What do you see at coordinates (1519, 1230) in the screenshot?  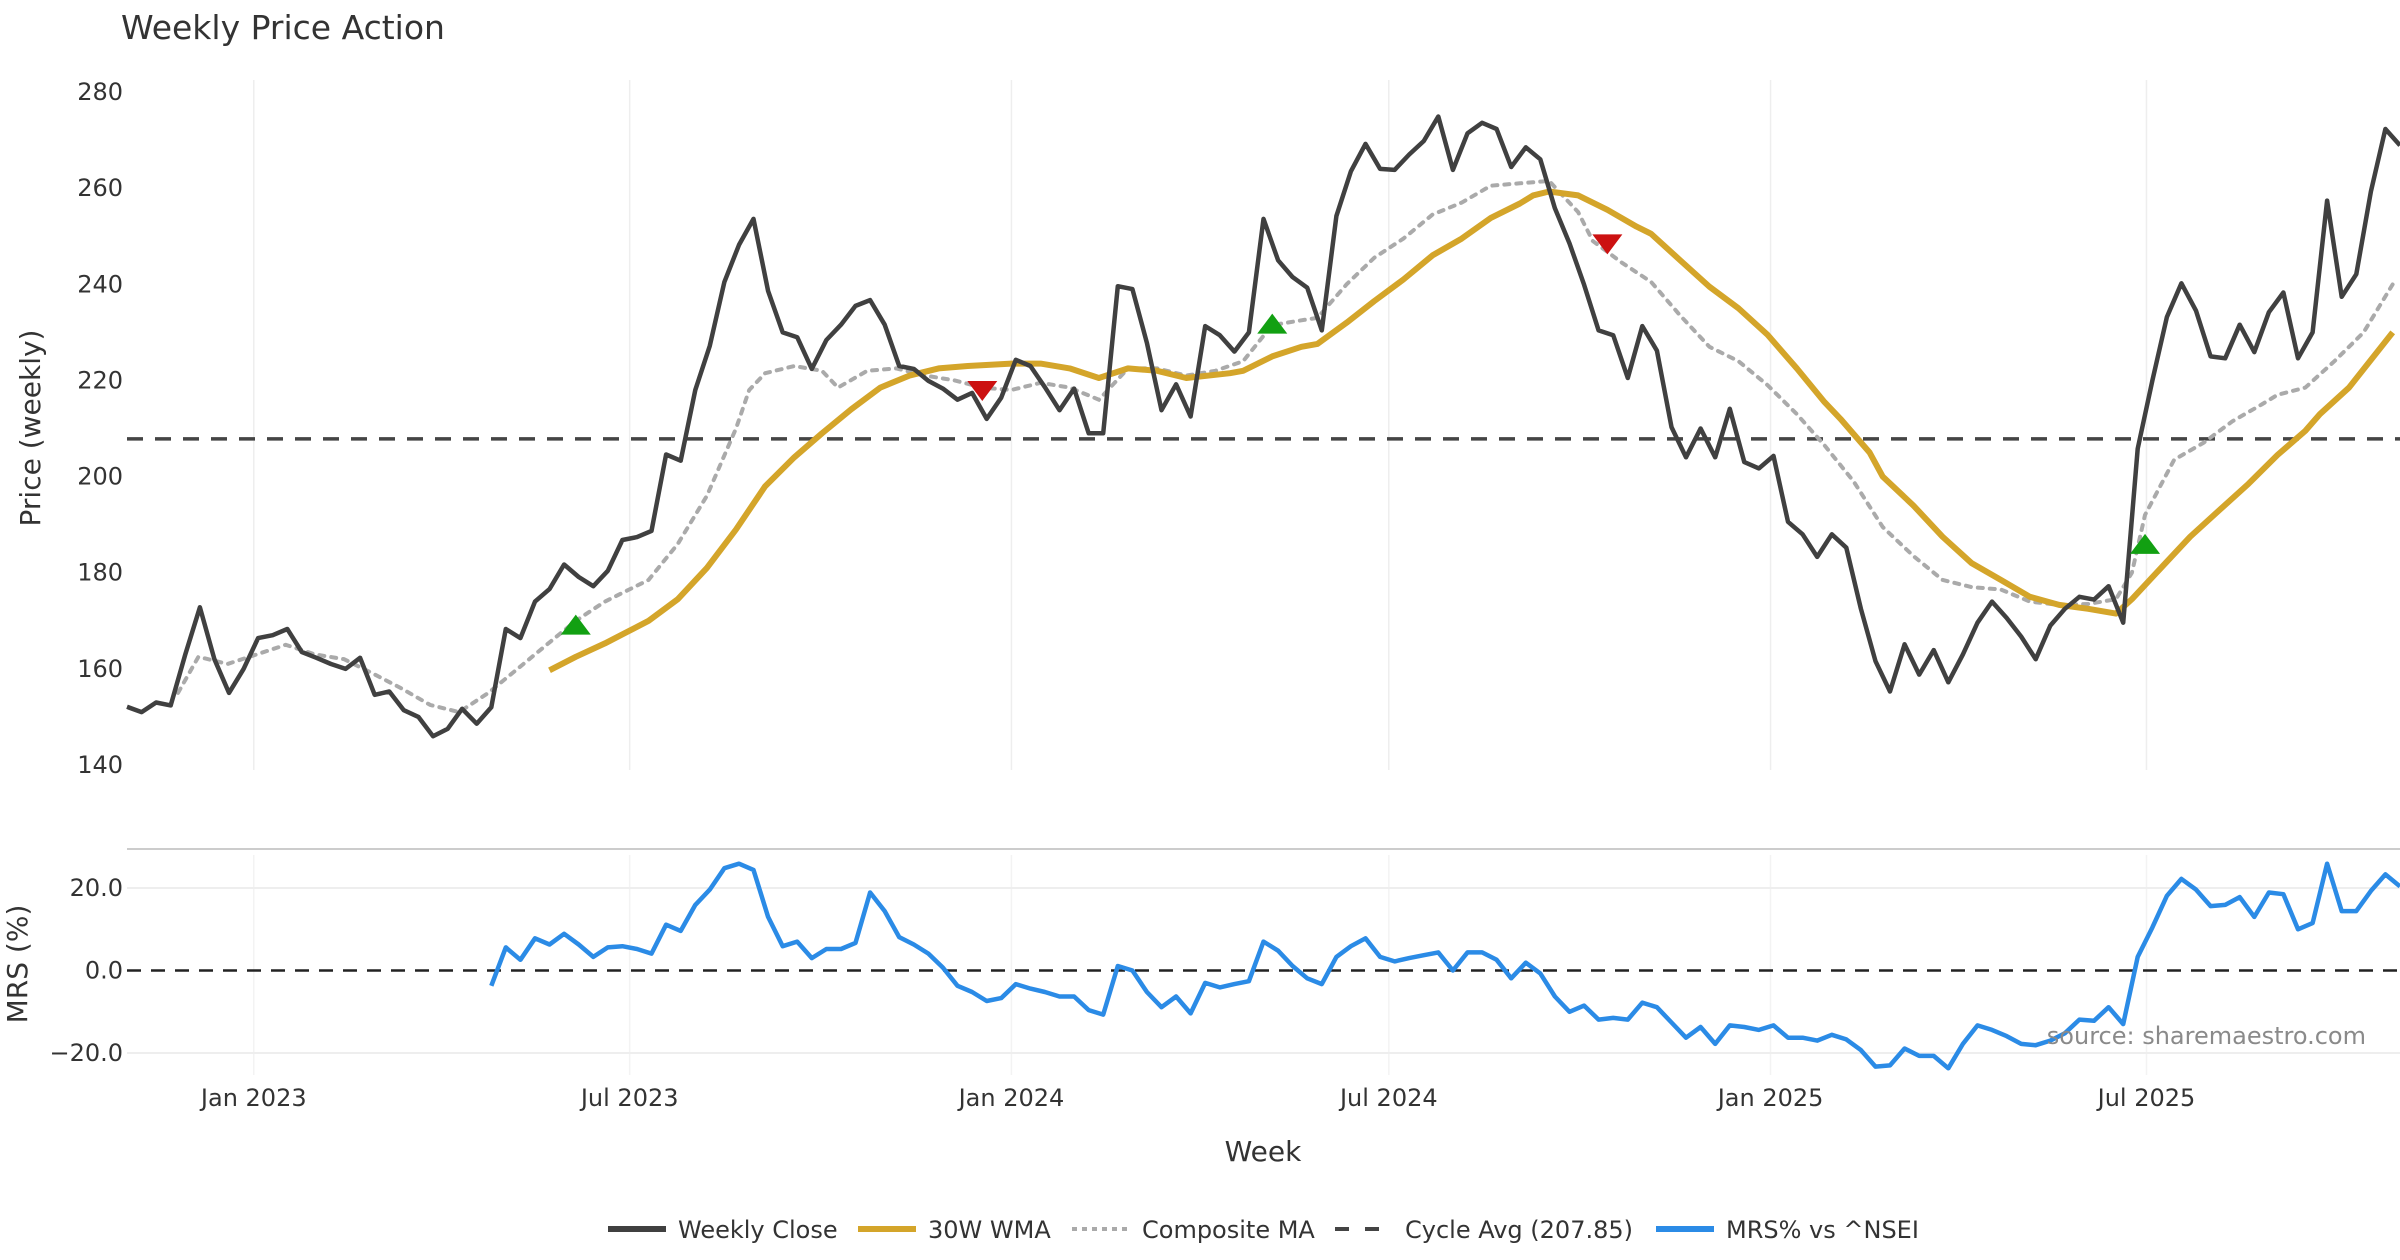 I see `legend-label: Cycle Avg (207.85)` at bounding box center [1519, 1230].